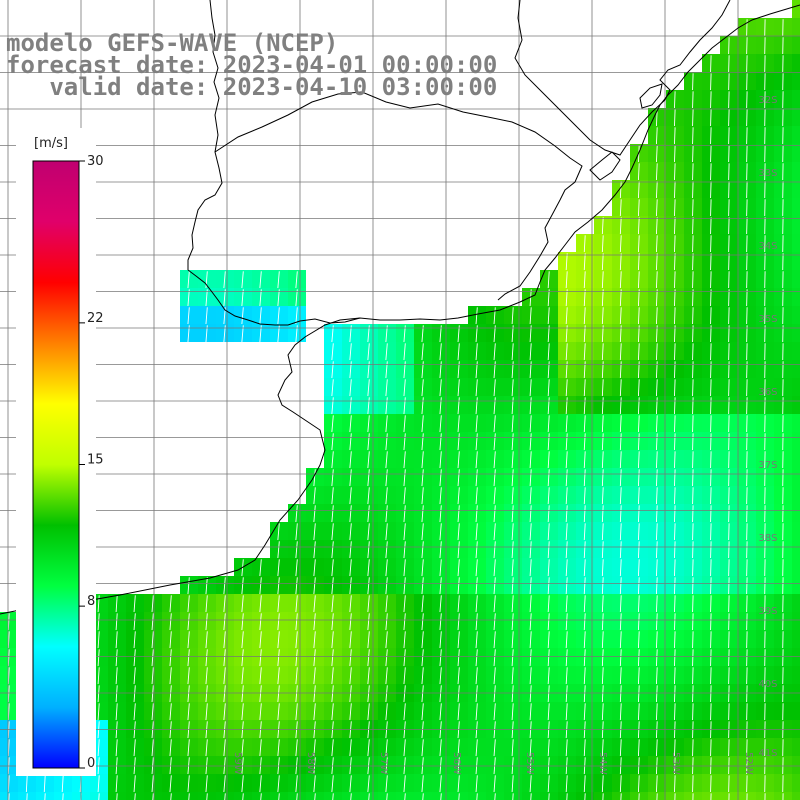 This screenshot has height=800, width=800. I want to click on title-forecast-date: forecast date: 2023-04-01 00:00:00, so click(252, 65).